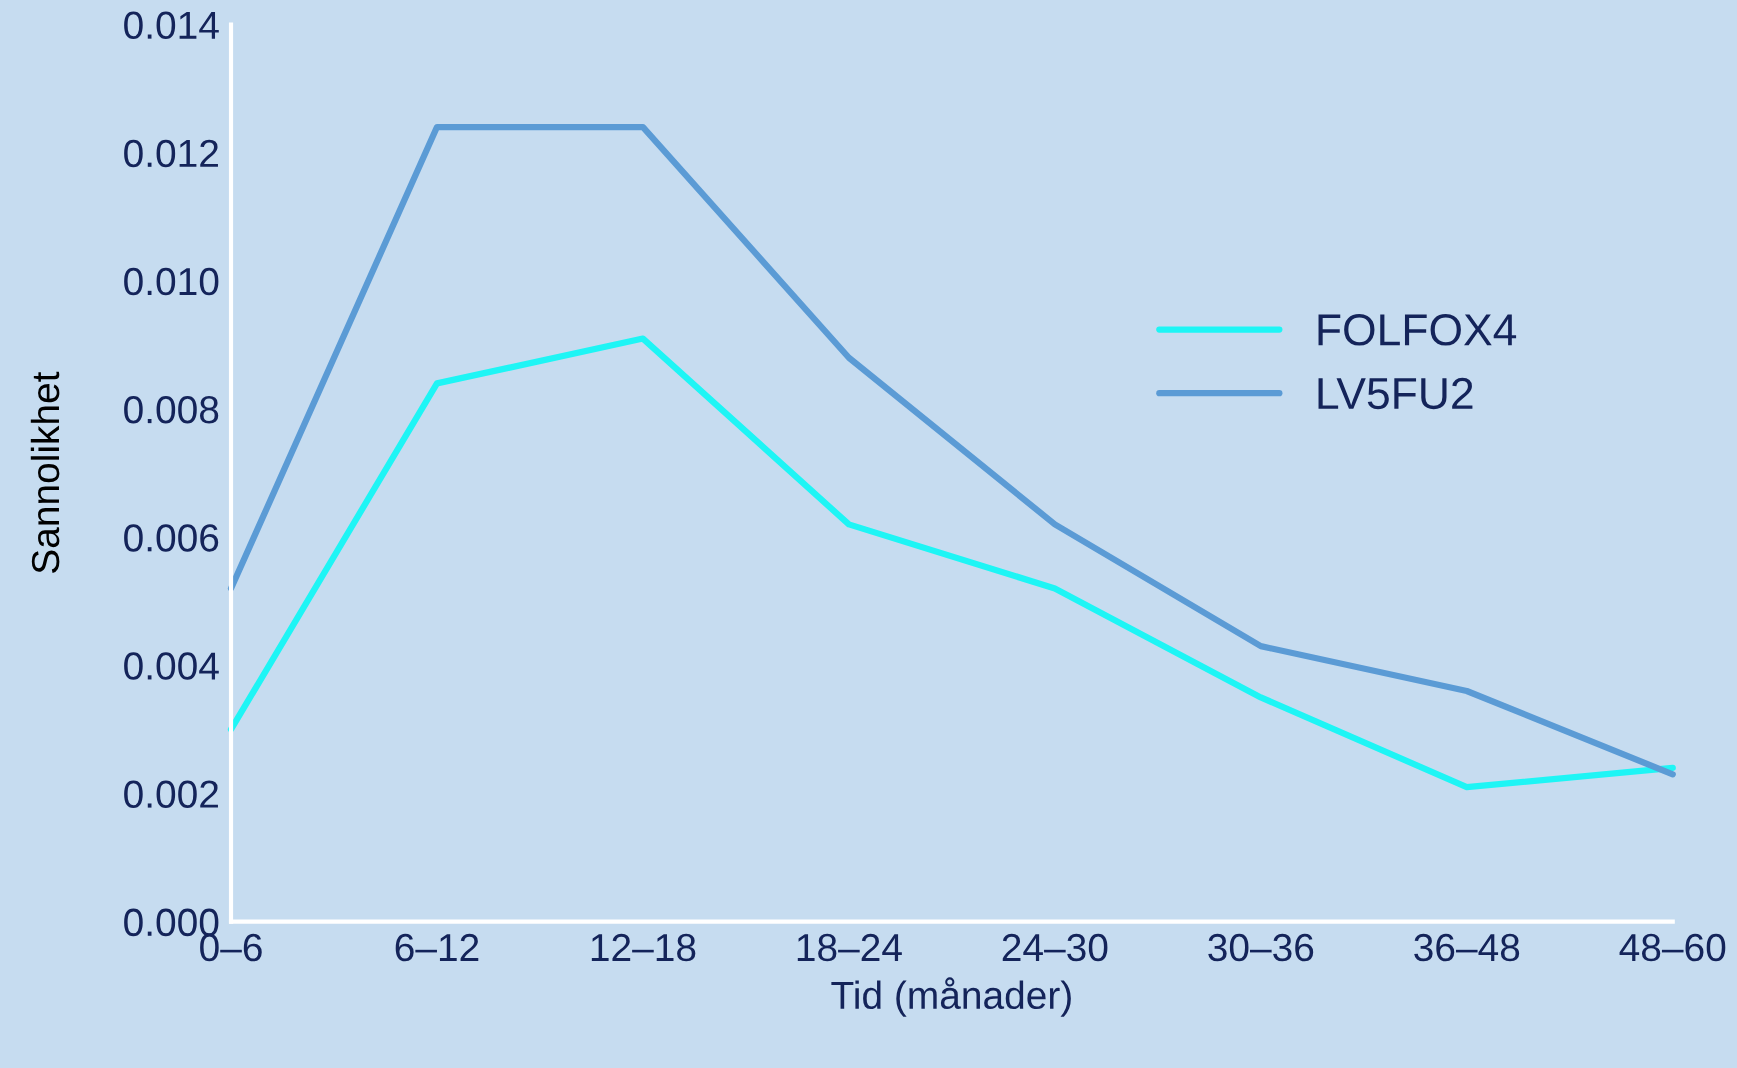  I want to click on y-tick-label: 0.008, so click(171, 409).